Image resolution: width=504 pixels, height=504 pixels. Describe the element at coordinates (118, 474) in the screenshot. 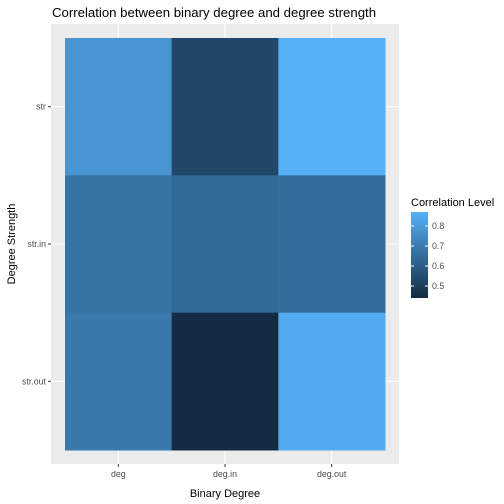

I see `x-tick-label: deg` at that location.